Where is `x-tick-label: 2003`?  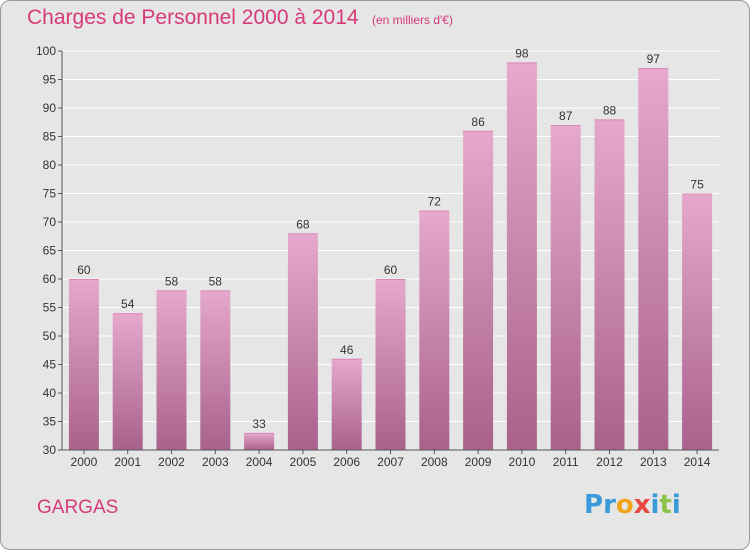 x-tick-label: 2003 is located at coordinates (215, 462).